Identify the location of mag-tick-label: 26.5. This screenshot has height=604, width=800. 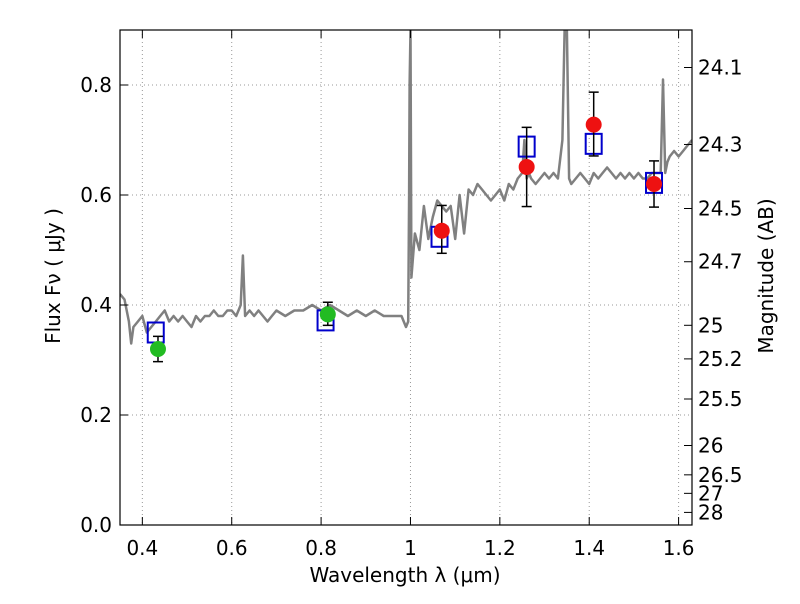
(720, 475).